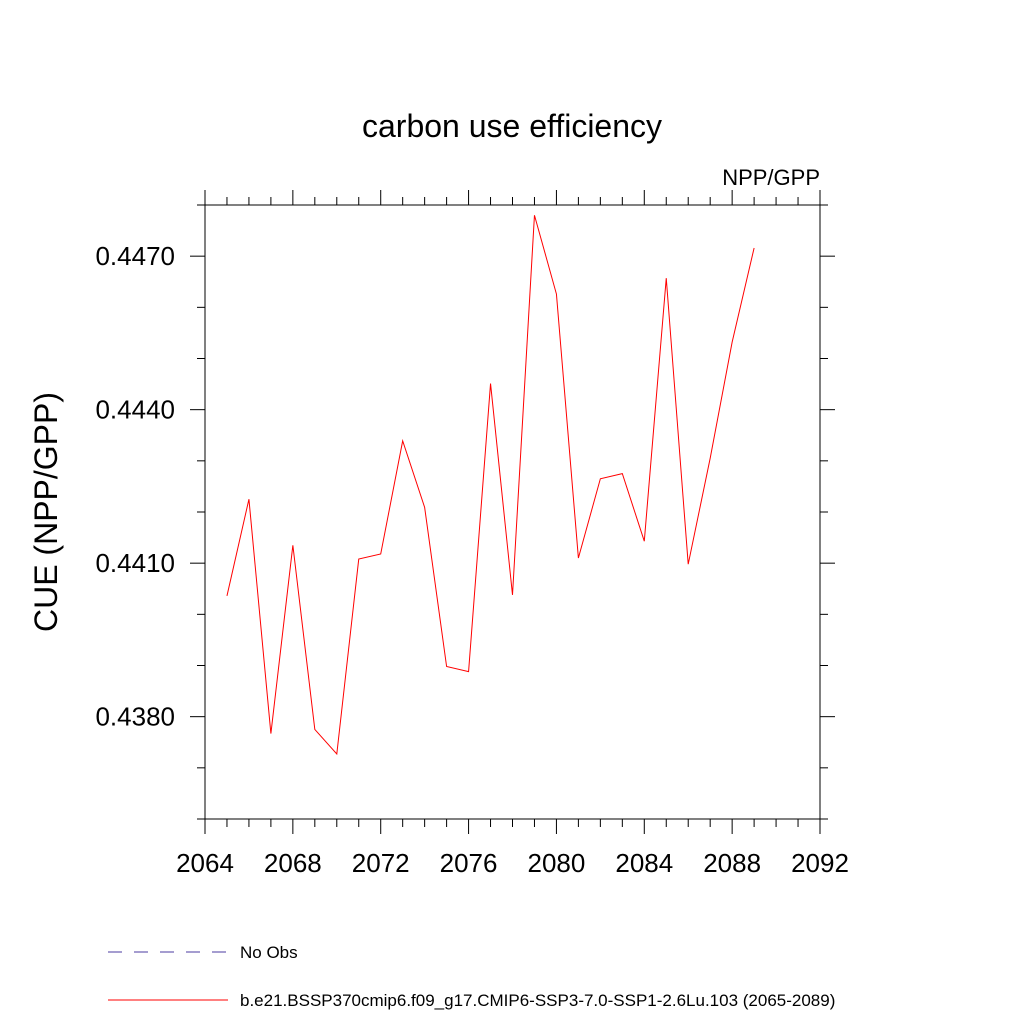  I want to click on y-axis-label: CUE (NPP/GPP), so click(46, 512).